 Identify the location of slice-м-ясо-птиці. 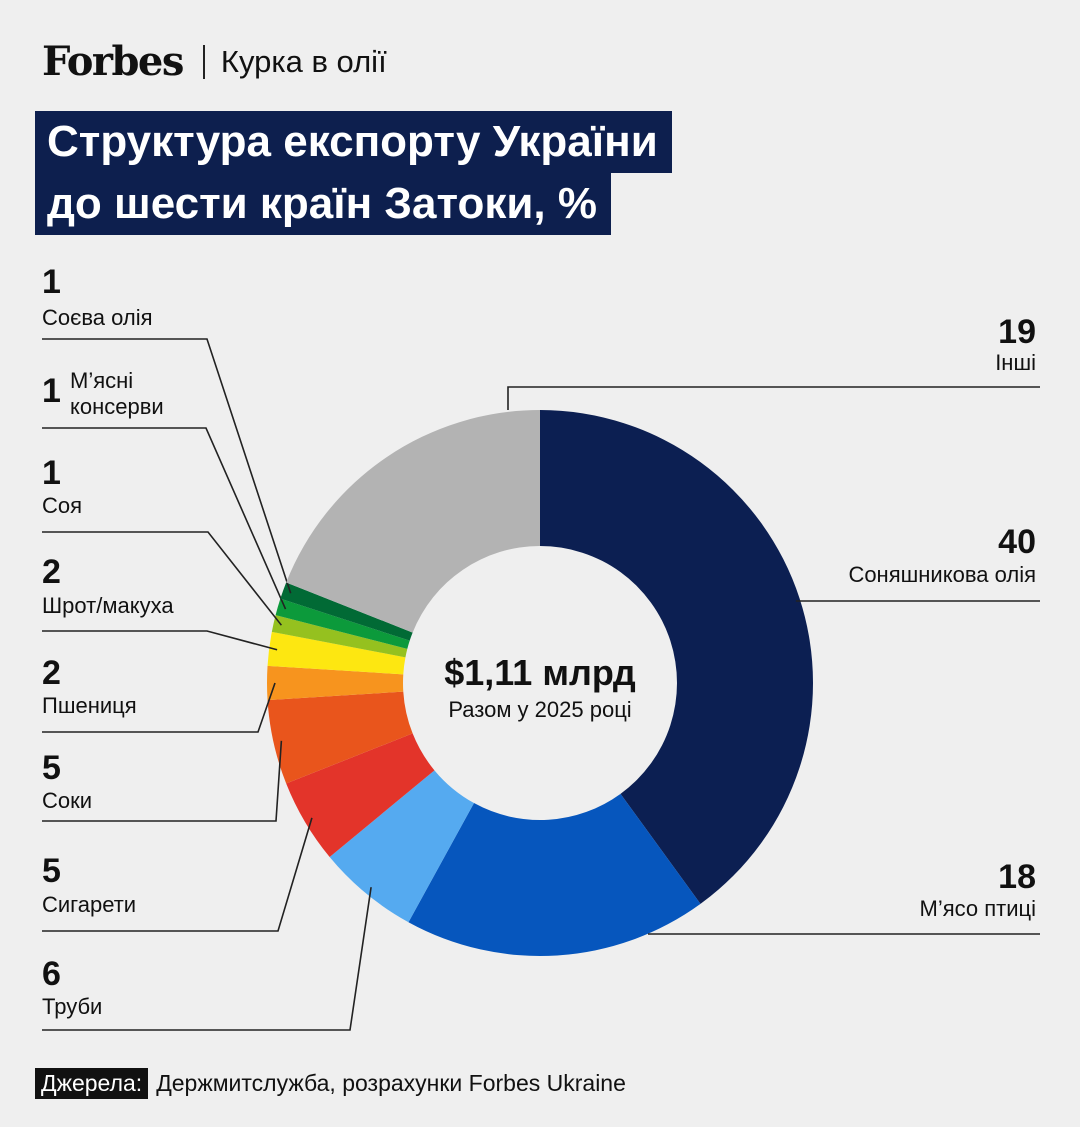
(554, 874).